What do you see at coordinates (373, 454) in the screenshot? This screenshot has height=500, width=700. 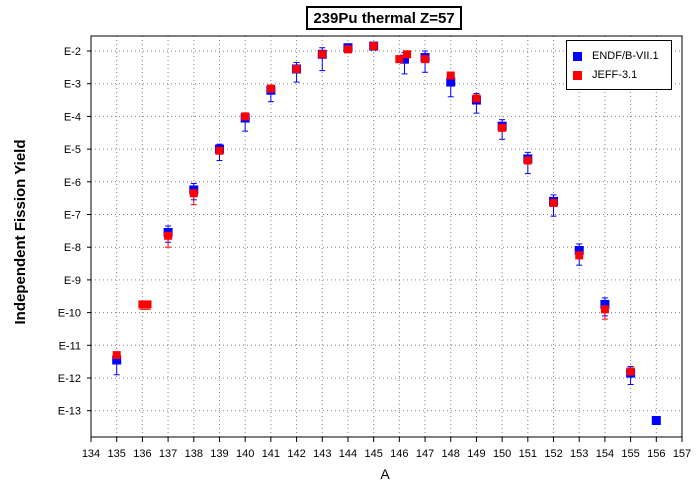 I see `x-tick-label: 145` at bounding box center [373, 454].